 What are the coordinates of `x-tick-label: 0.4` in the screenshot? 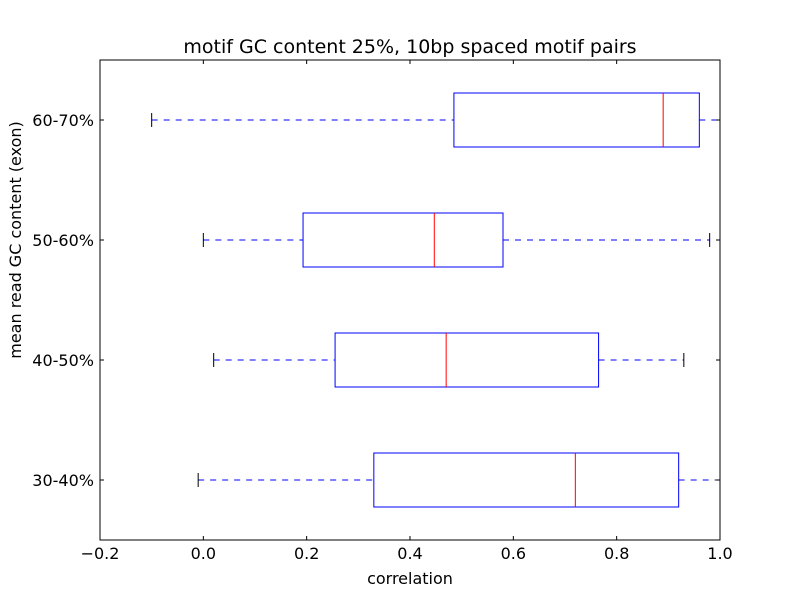 It's located at (409, 553).